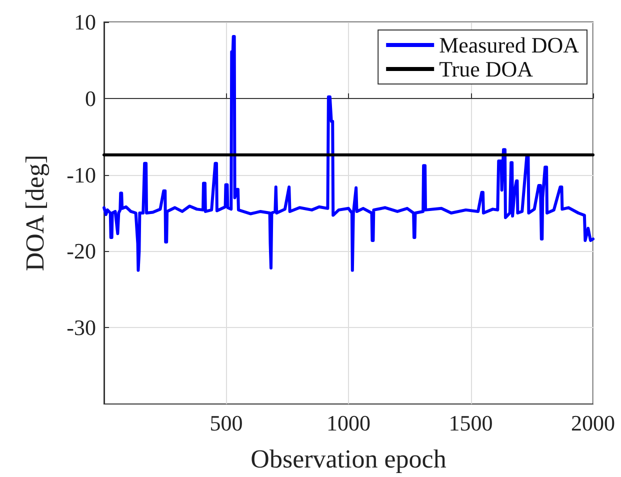 The height and width of the screenshot is (477, 621). Describe the element at coordinates (35, 213) in the screenshot. I see `y-axis-title: DOA [deg]` at that location.